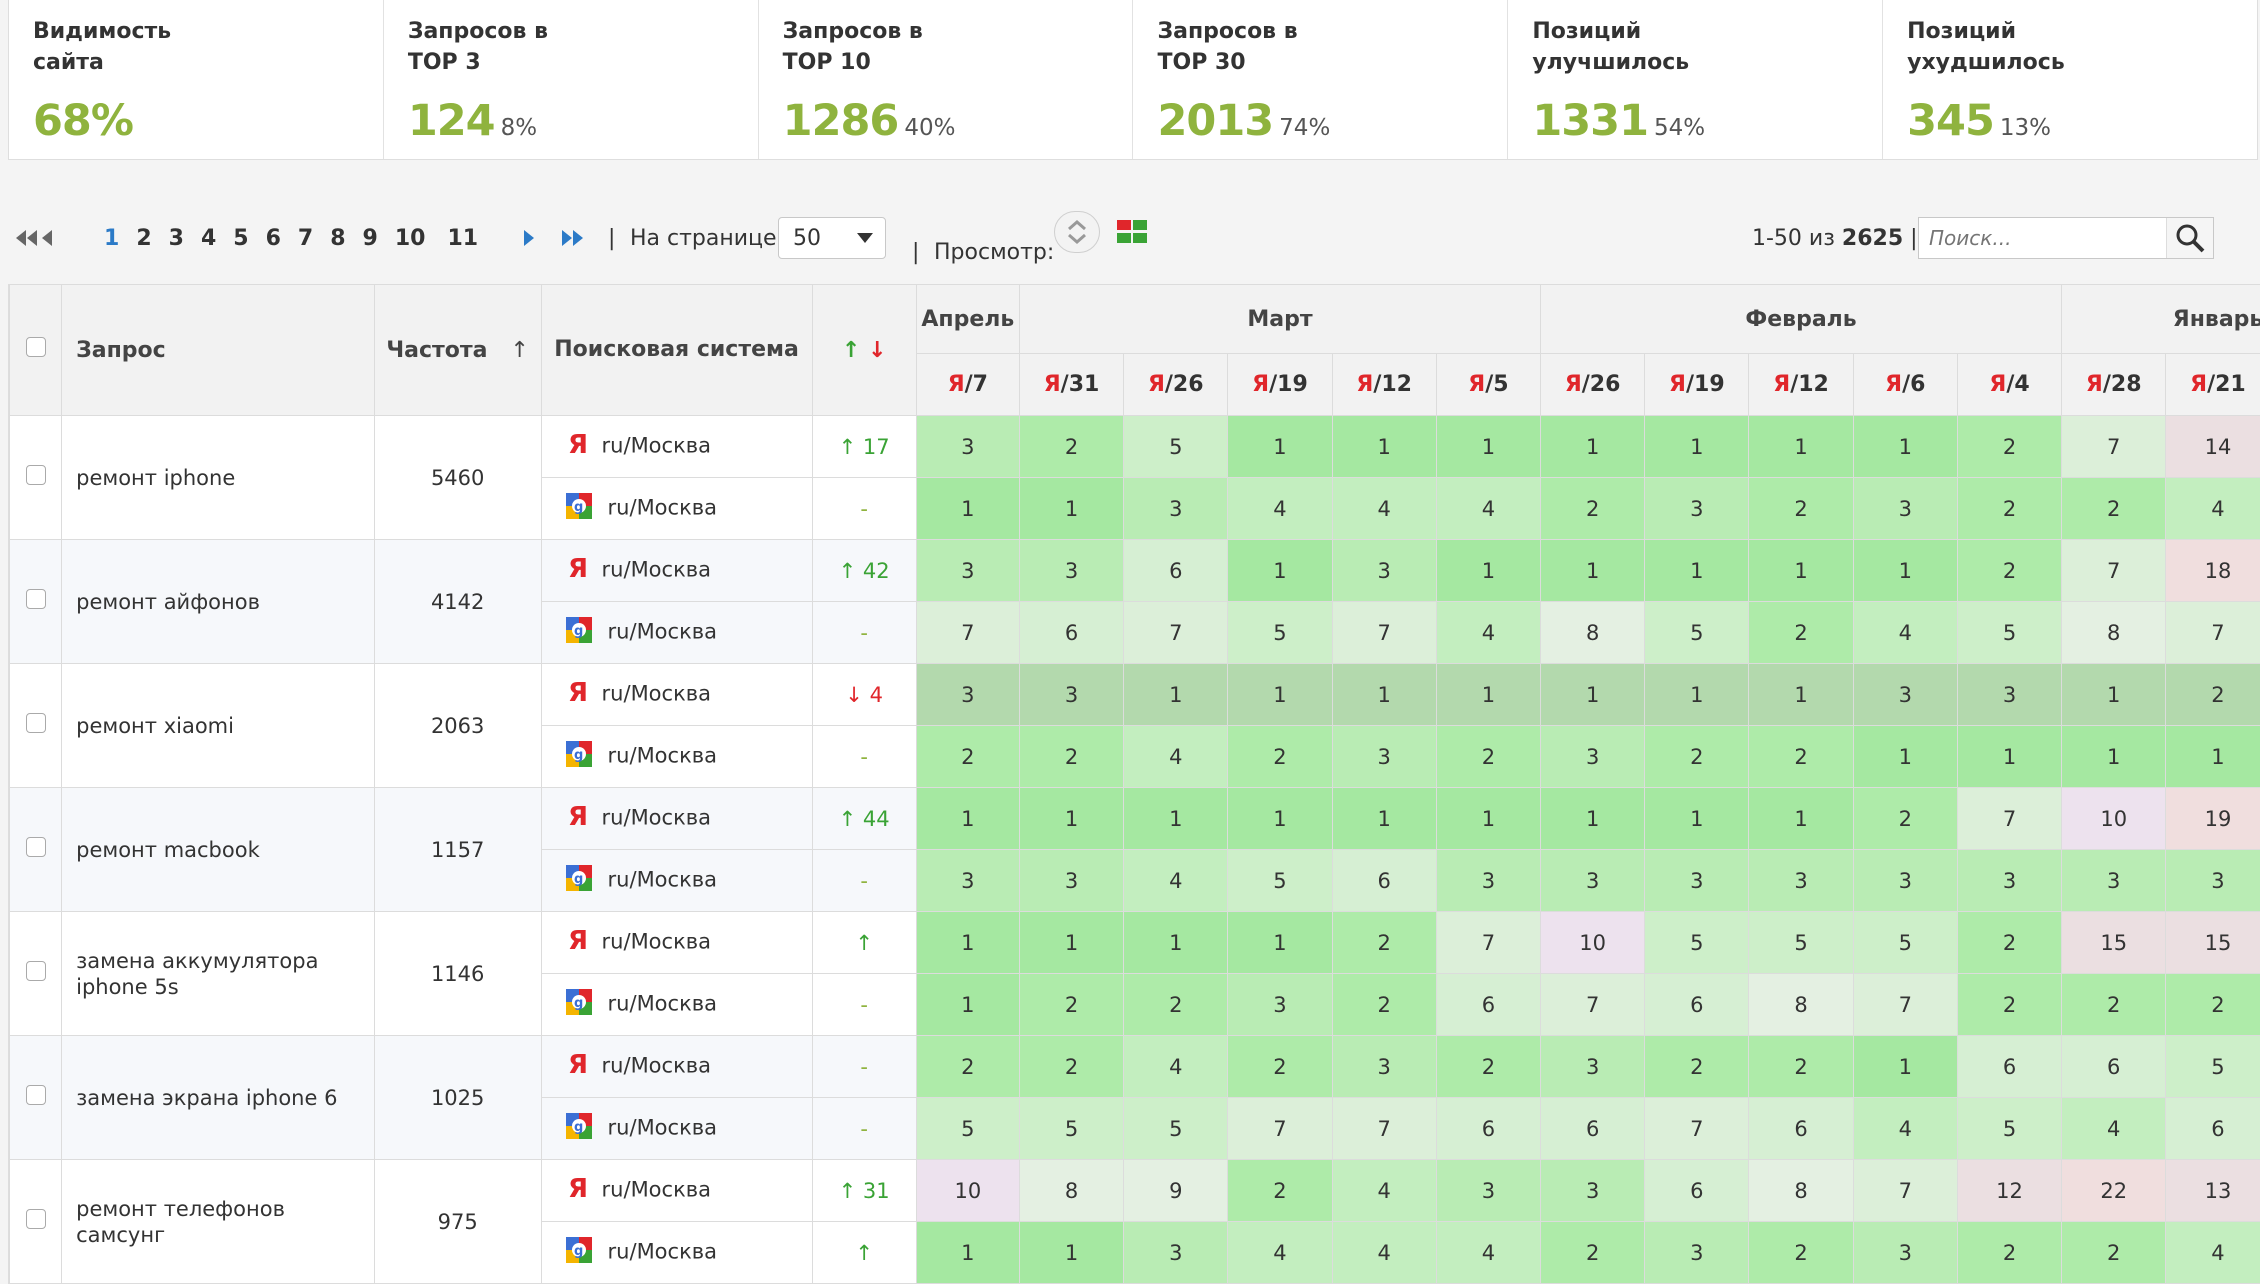 The image size is (2260, 1284). I want to click on page-link: 8, so click(338, 238).